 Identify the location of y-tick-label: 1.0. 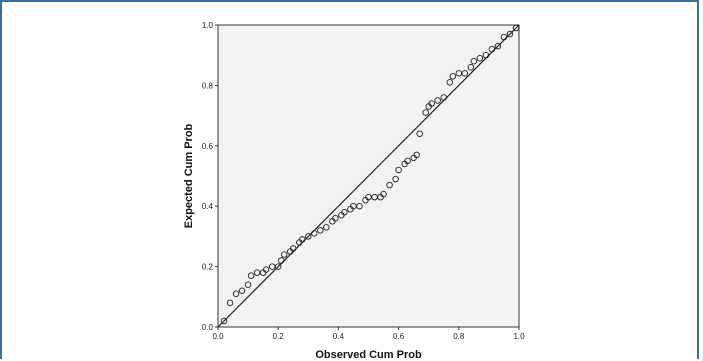
(208, 25).